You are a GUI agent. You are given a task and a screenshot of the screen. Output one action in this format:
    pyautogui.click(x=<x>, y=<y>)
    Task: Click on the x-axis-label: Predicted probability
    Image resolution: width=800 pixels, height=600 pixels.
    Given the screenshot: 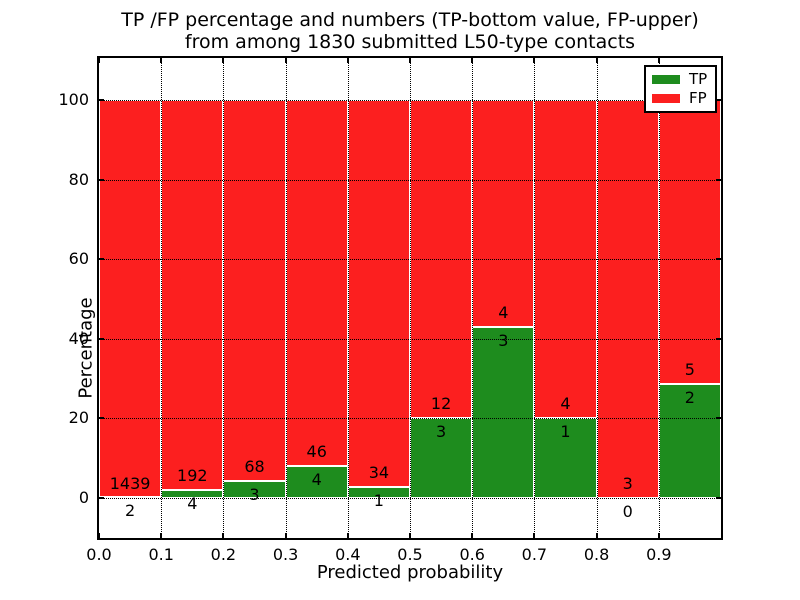 What is the action you would take?
    pyautogui.click(x=410, y=572)
    